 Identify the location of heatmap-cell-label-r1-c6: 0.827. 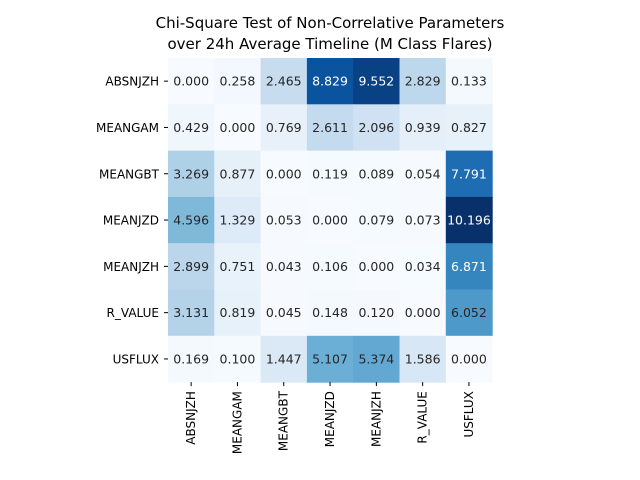
(469, 127).